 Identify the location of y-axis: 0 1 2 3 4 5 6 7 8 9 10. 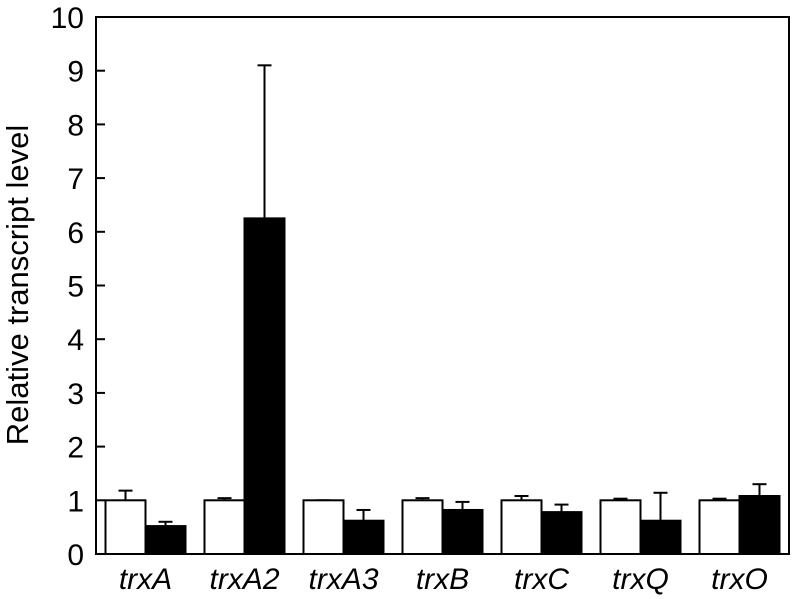
(78, 287).